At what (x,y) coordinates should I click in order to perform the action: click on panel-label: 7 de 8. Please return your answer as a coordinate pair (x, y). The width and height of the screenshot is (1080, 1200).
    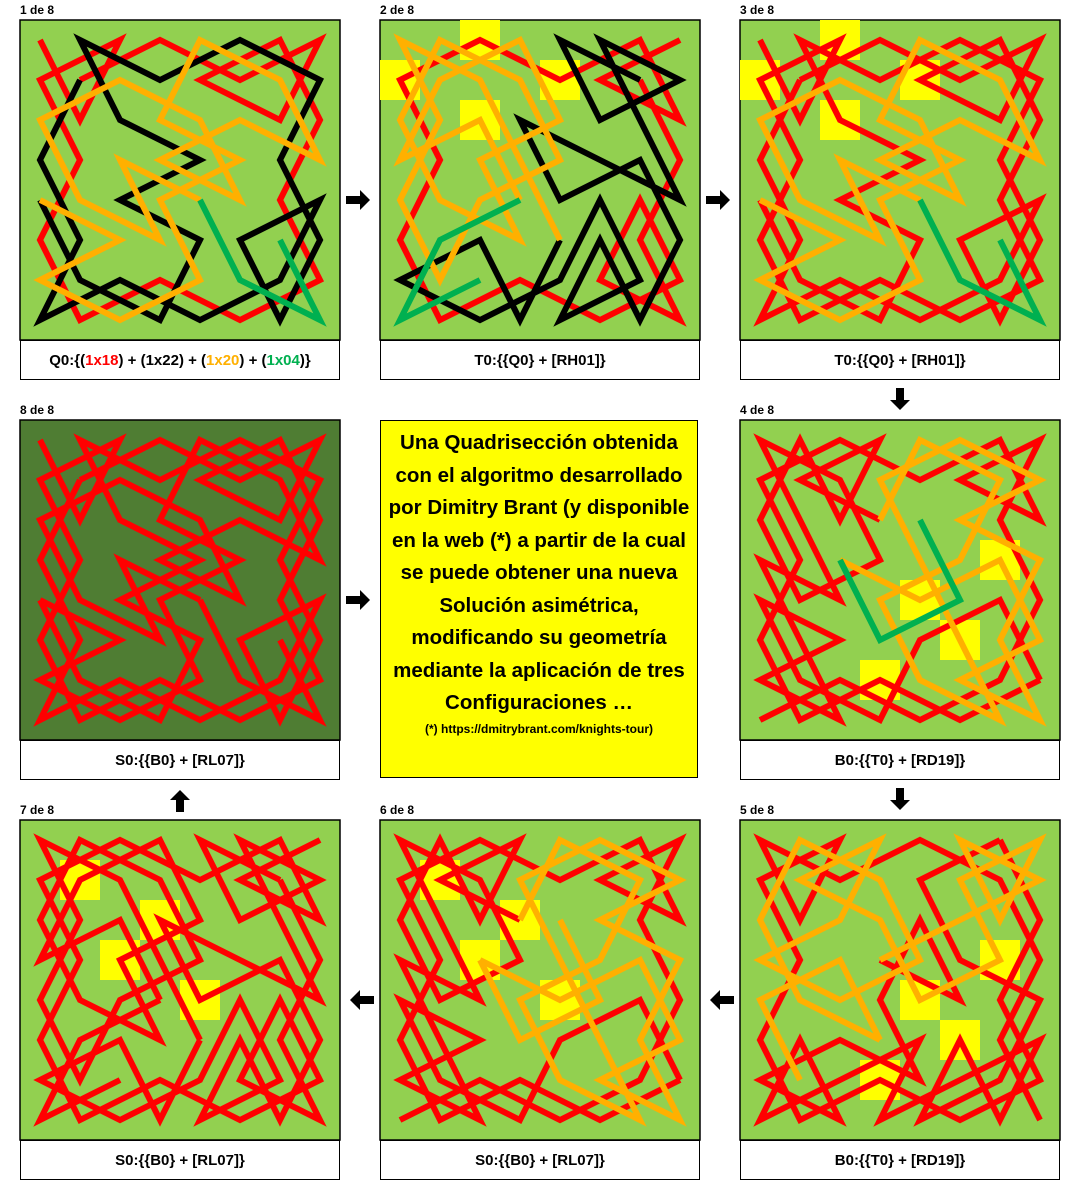
    Looking at the image, I should click on (37, 810).